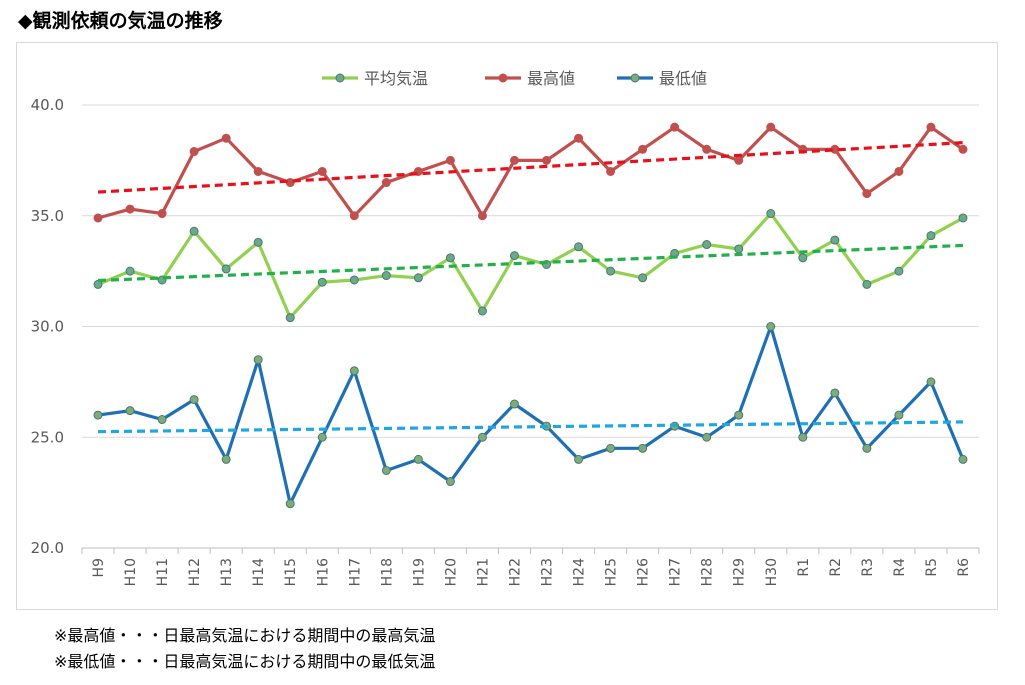  What do you see at coordinates (932, 567) in the screenshot?
I see `x-tick-label: R5` at bounding box center [932, 567].